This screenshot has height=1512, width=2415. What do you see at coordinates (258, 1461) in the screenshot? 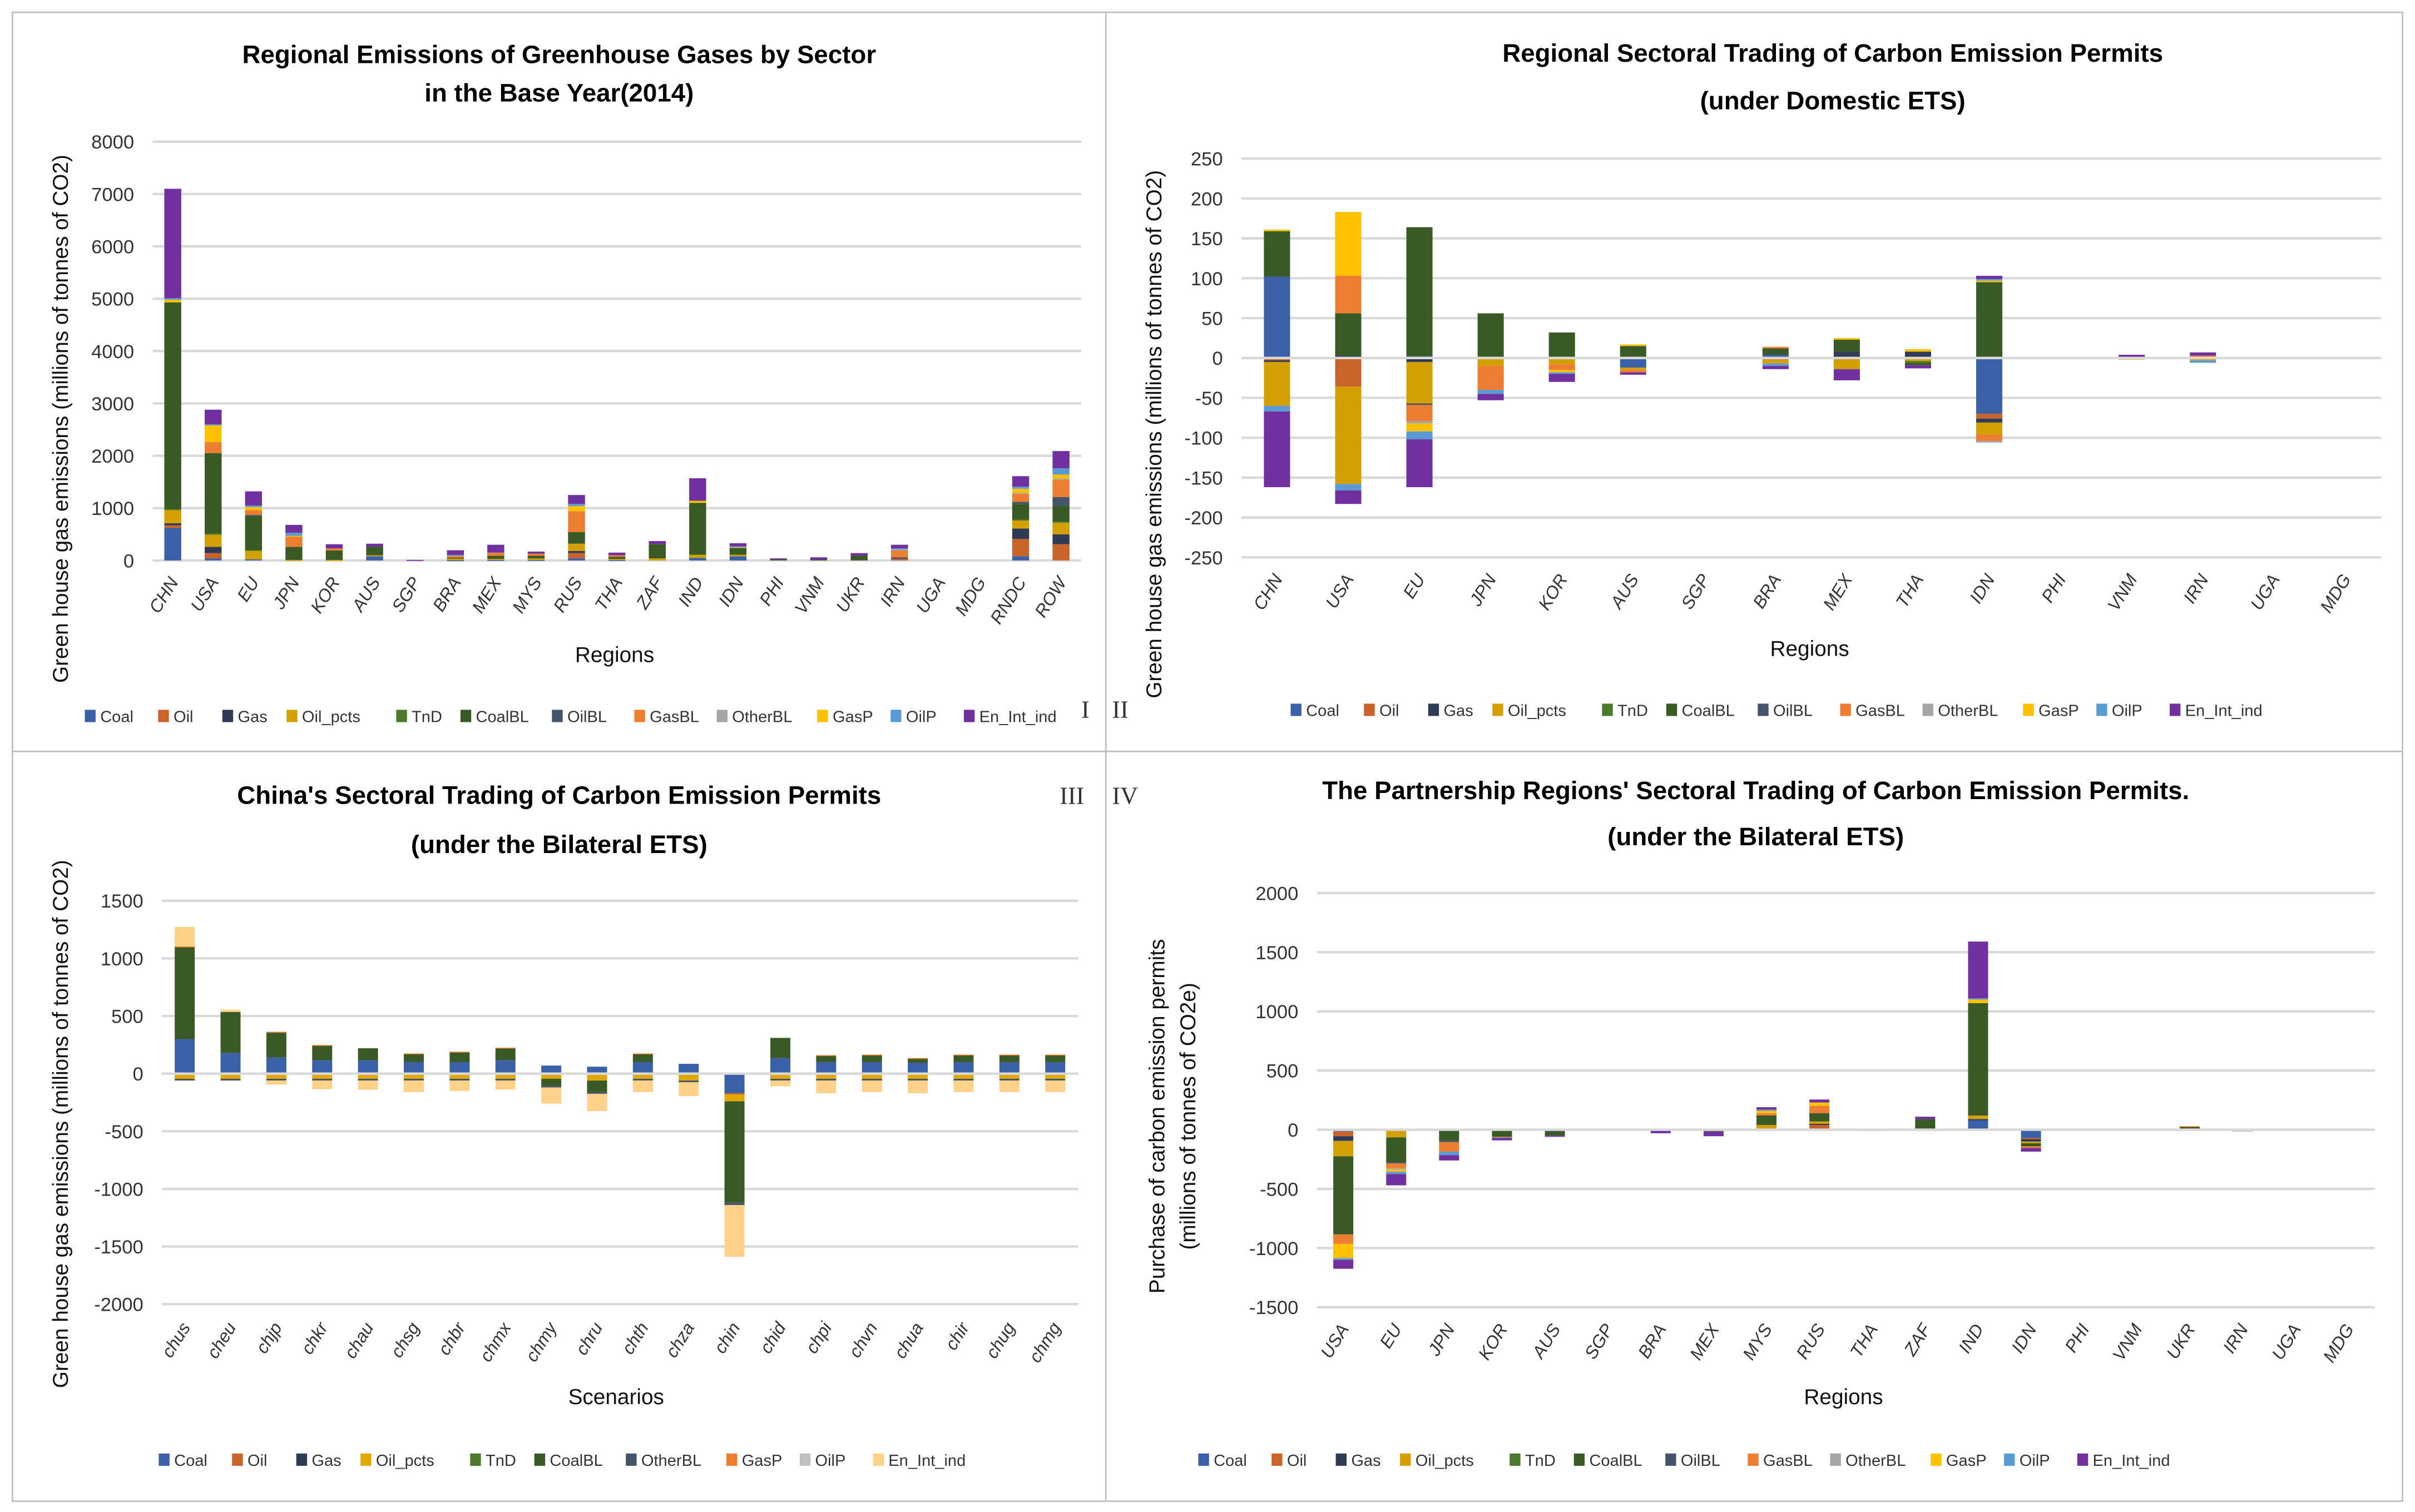
I see `legend-label: Oil` at bounding box center [258, 1461].